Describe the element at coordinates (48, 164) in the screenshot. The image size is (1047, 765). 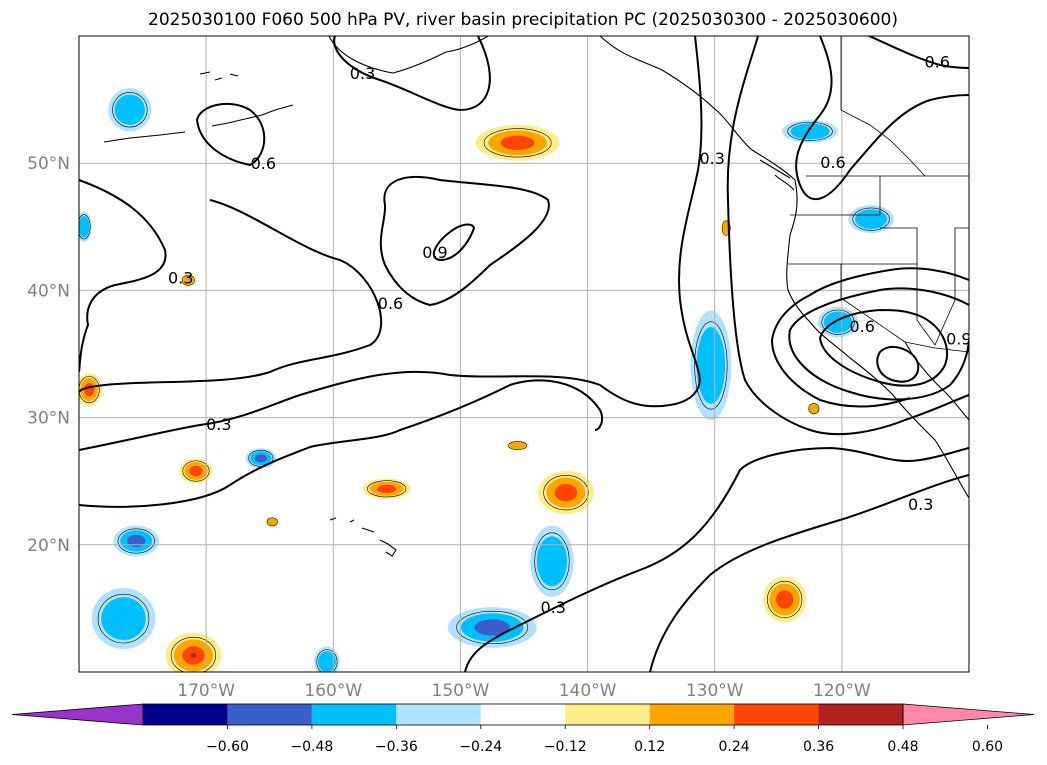
I see `latitude-label: 50°N` at that location.